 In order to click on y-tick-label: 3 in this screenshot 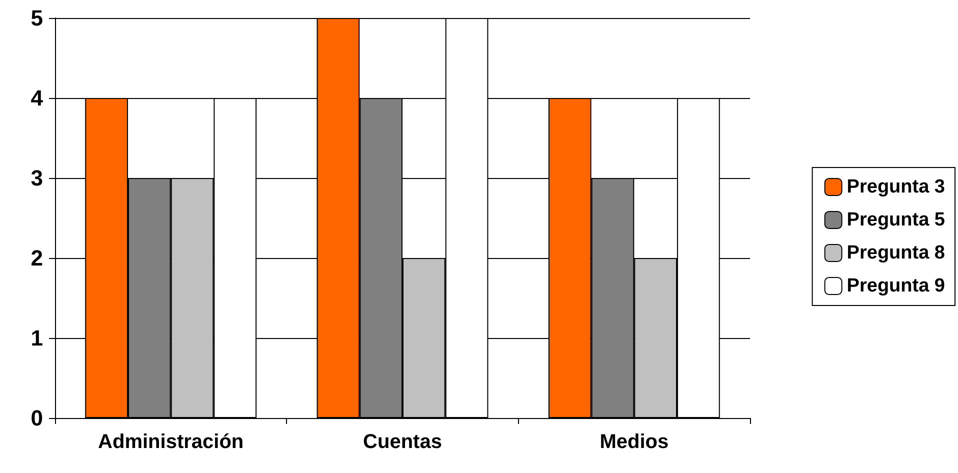, I will do `click(36, 178)`.